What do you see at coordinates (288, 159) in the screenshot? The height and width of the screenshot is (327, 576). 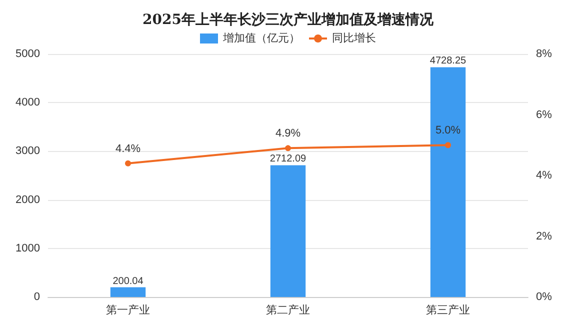 I see `data-label: 2712.09` at bounding box center [288, 159].